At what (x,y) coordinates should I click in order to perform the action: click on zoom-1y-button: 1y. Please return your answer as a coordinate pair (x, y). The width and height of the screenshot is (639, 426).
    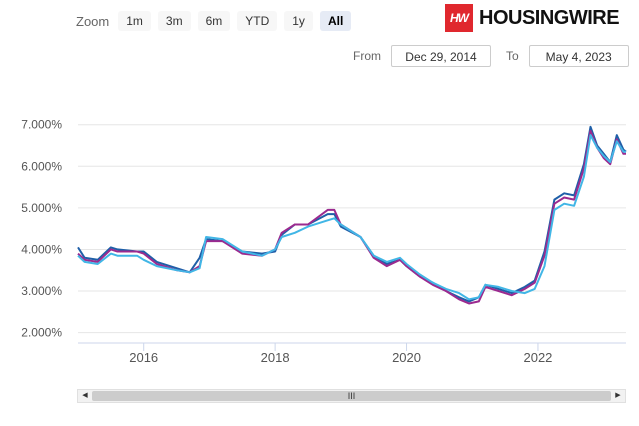
    Looking at the image, I should click on (298, 21).